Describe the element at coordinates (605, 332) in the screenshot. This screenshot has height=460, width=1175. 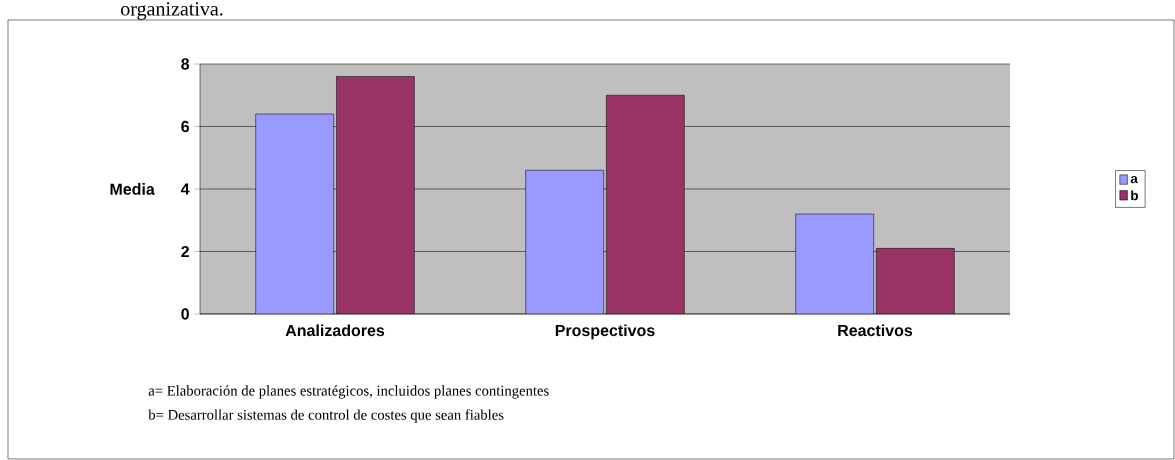
I see `x-tick-label: Prospectivos` at that location.